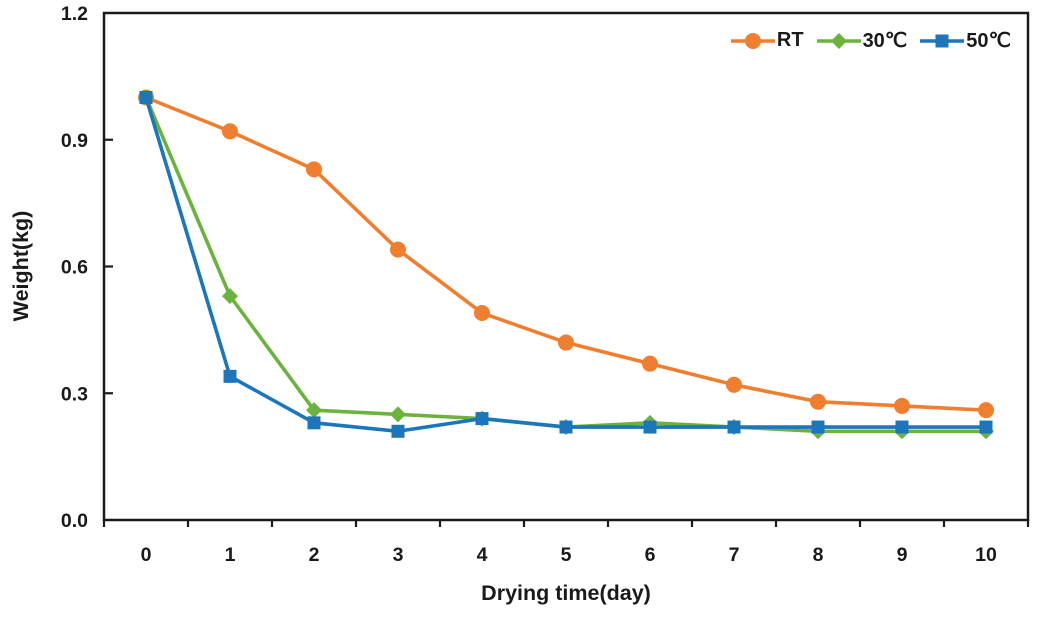  I want to click on legend-item-rt: RT, so click(767, 41).